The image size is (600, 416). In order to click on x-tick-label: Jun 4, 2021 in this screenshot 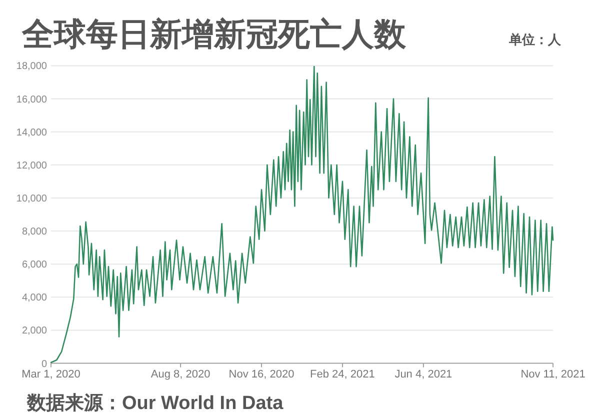, I will do `click(423, 374)`.